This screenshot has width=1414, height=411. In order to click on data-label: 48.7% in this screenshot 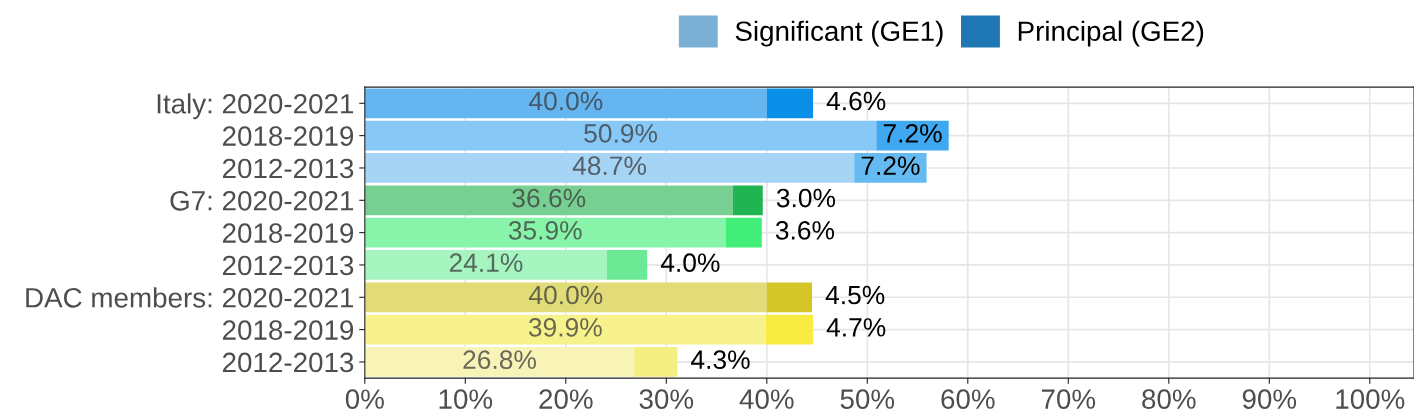, I will do `click(609, 166)`.